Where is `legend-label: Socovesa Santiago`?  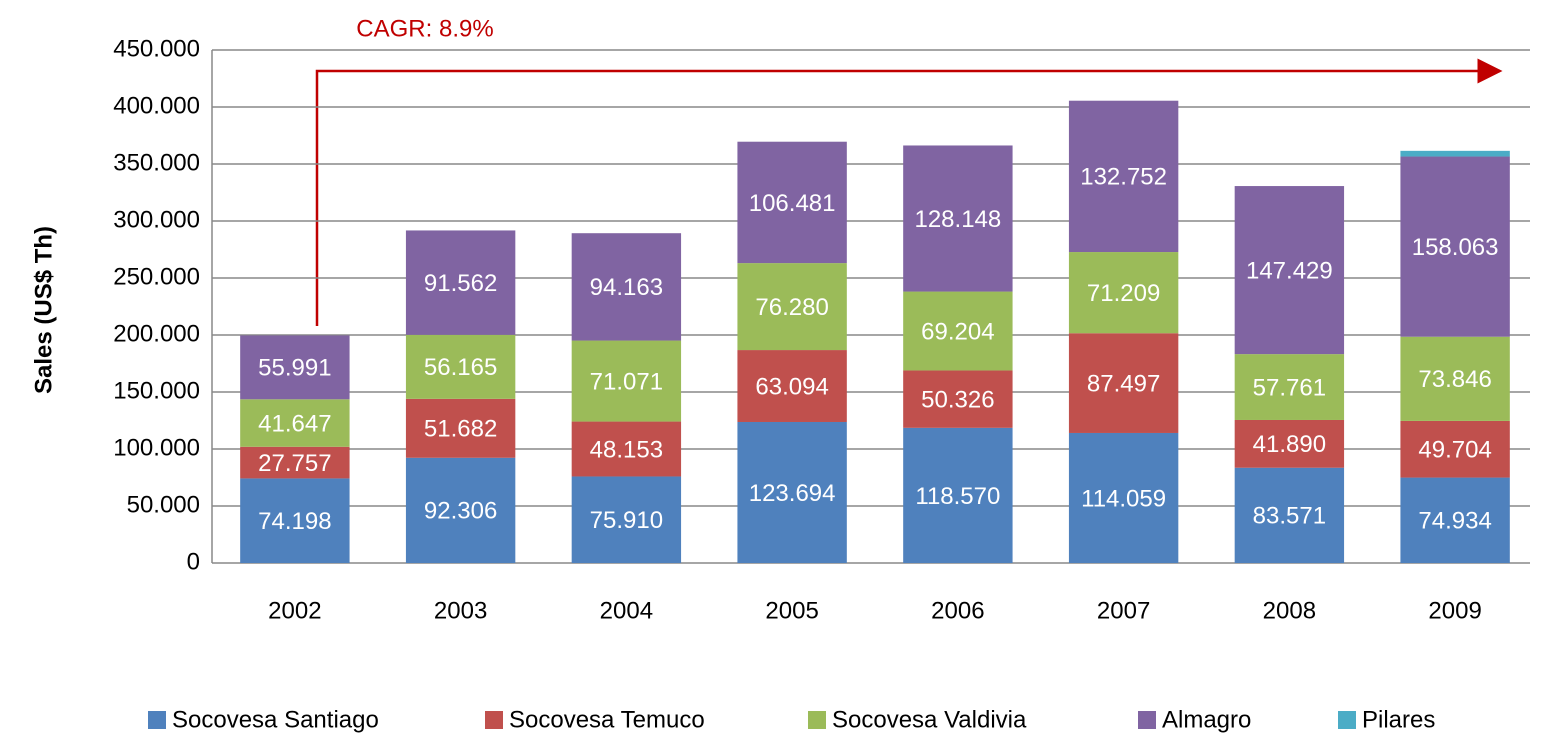 legend-label: Socovesa Santiago is located at coordinates (275, 719).